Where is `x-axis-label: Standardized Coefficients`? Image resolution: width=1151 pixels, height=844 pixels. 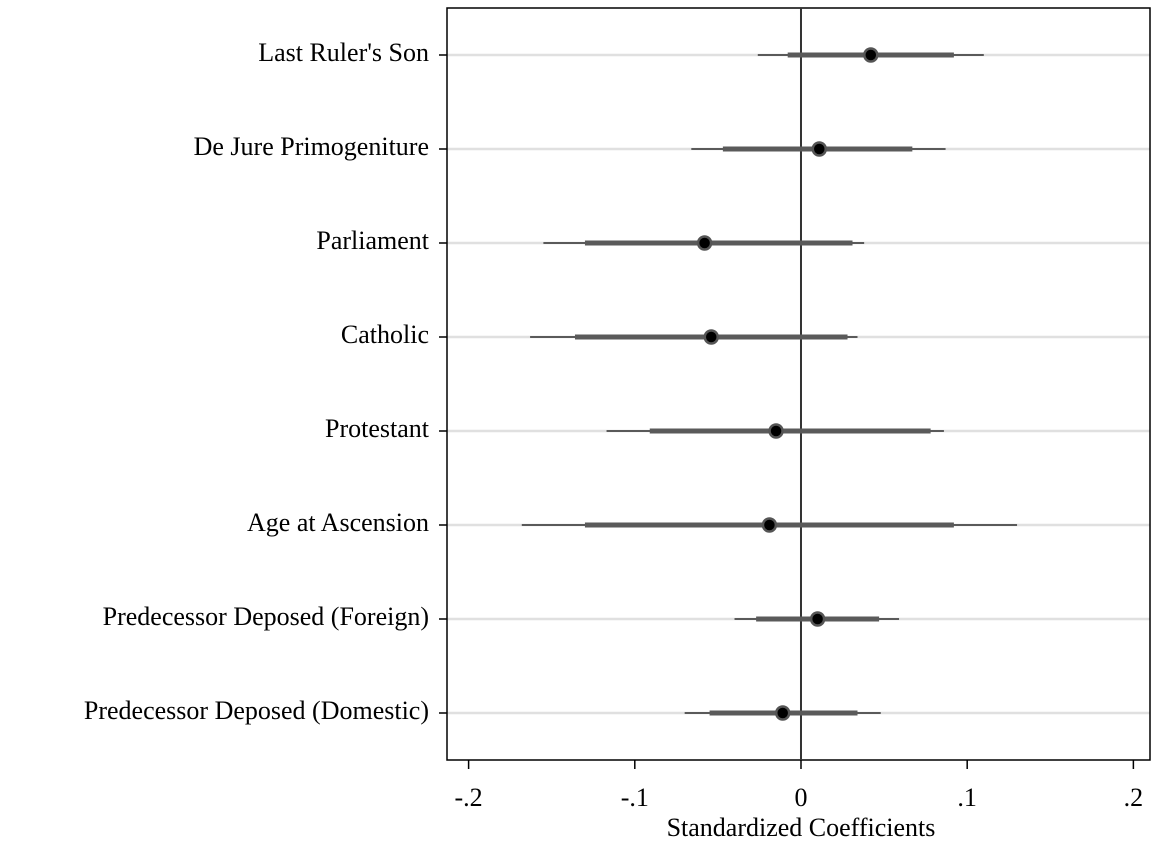 x-axis-label: Standardized Coefficients is located at coordinates (801, 827).